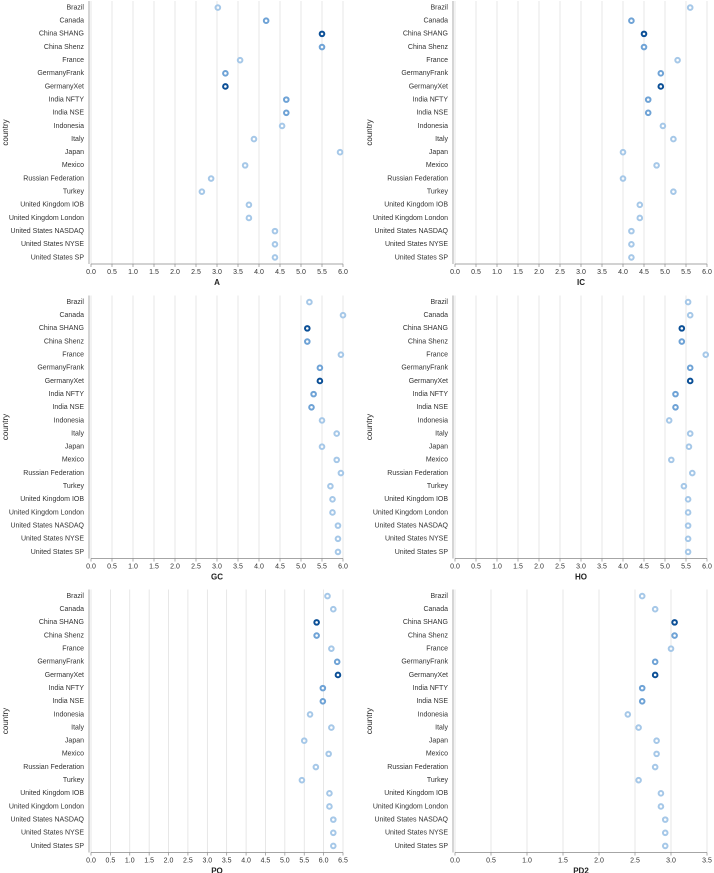  I want to click on y-tick-label: Turkey, so click(438, 486).